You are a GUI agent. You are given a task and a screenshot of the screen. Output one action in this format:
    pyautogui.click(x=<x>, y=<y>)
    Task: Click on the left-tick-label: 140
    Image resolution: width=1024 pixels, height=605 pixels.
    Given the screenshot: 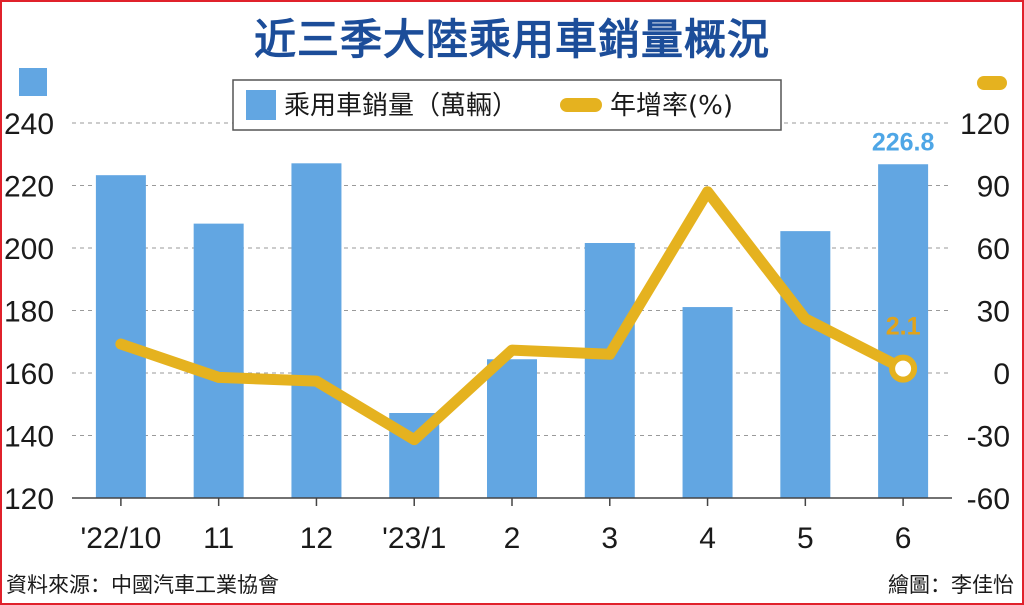 What is the action you would take?
    pyautogui.click(x=29, y=437)
    